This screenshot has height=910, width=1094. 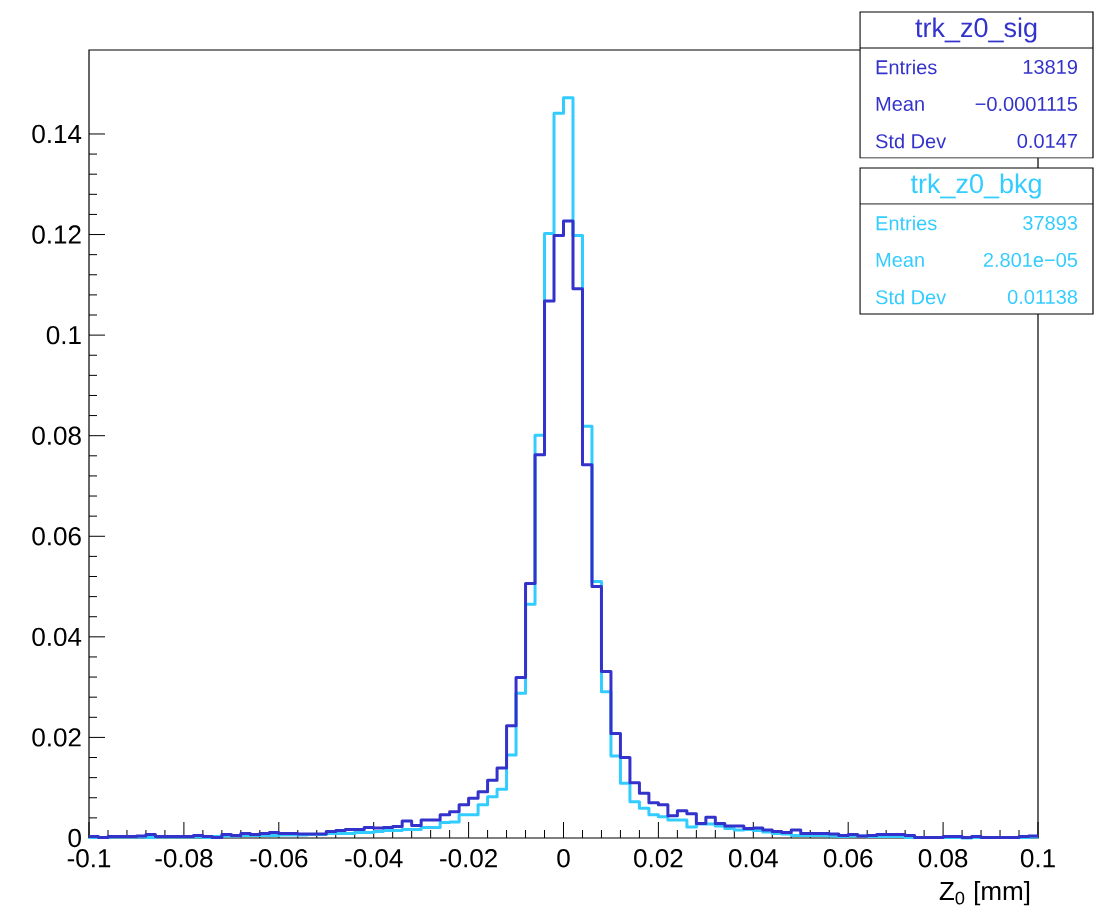 What do you see at coordinates (57, 637) in the screenshot?
I see `y-tick-label: 0.04` at bounding box center [57, 637].